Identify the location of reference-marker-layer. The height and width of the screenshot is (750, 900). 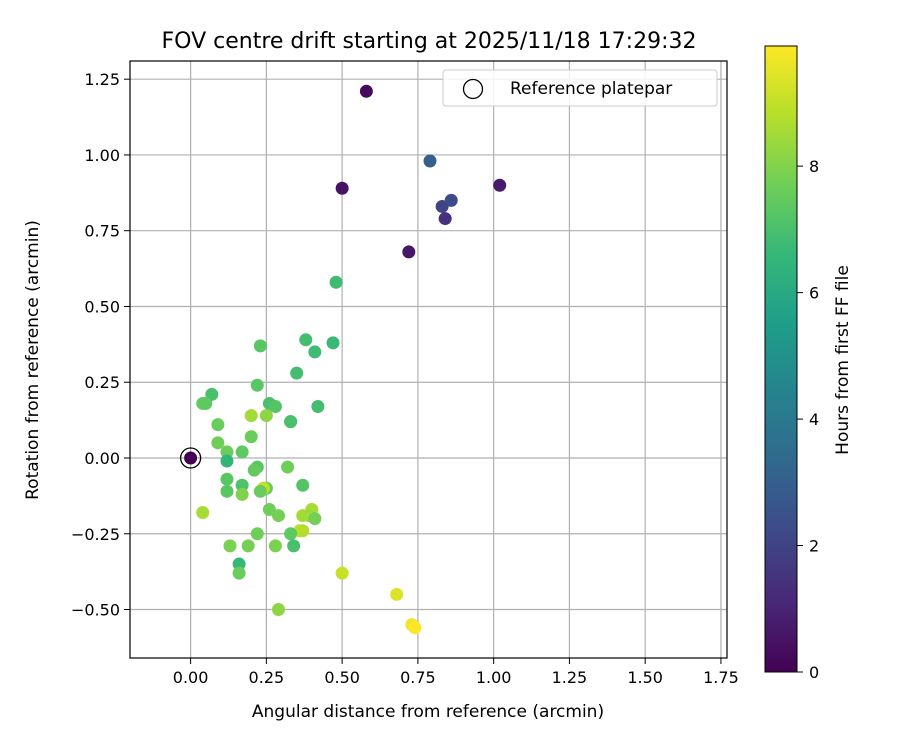
(190, 458).